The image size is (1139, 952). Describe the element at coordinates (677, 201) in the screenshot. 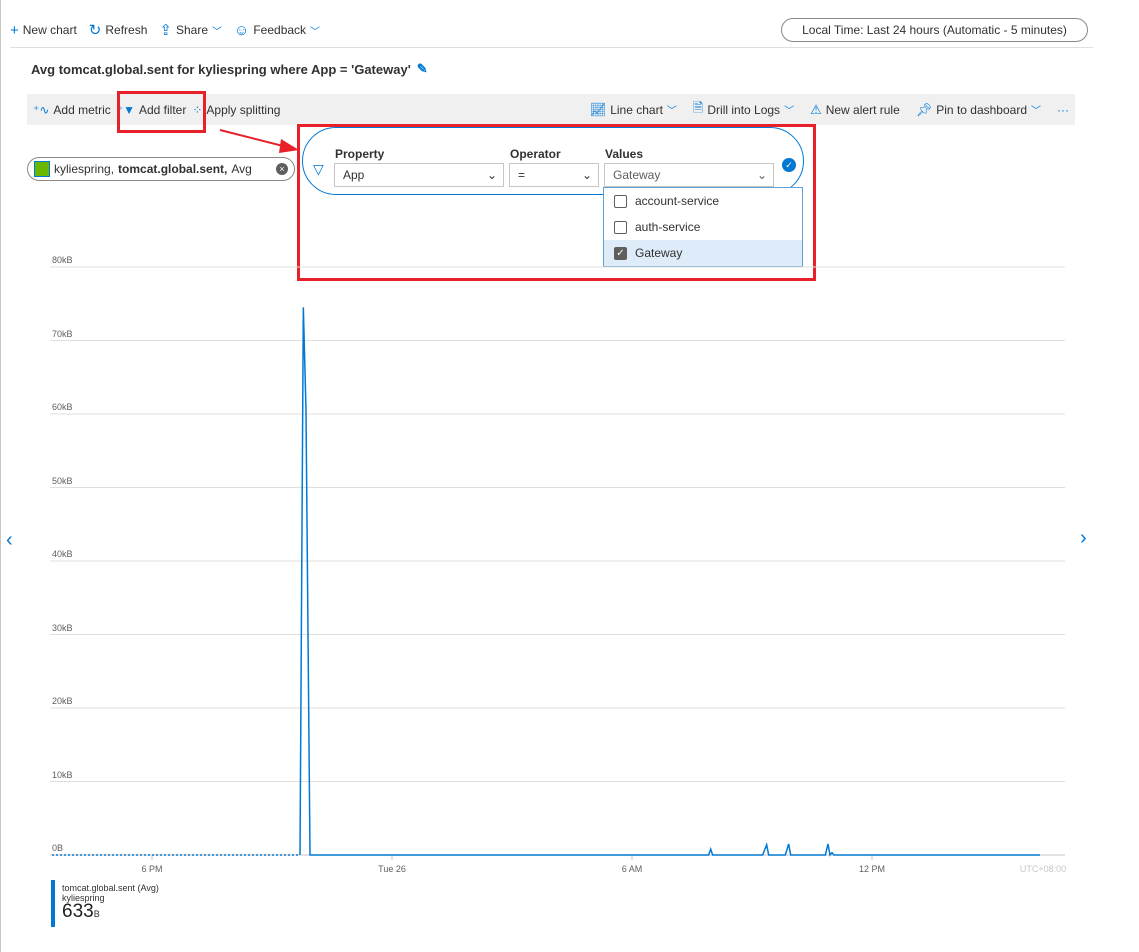

I see `option-label: account-service` at that location.